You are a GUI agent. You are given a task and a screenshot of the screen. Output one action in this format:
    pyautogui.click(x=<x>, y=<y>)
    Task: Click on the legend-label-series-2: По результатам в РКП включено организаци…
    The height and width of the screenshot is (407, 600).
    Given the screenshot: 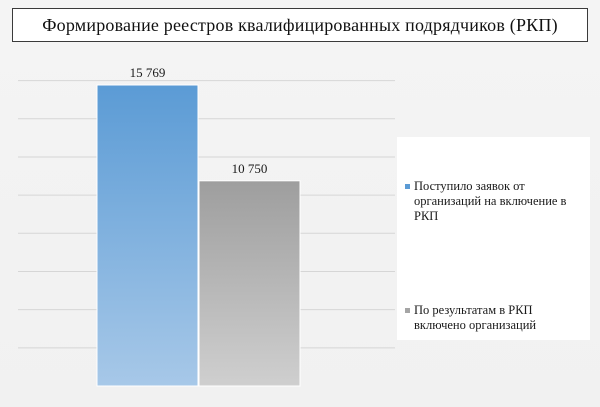 What is the action you would take?
    pyautogui.click(x=475, y=317)
    